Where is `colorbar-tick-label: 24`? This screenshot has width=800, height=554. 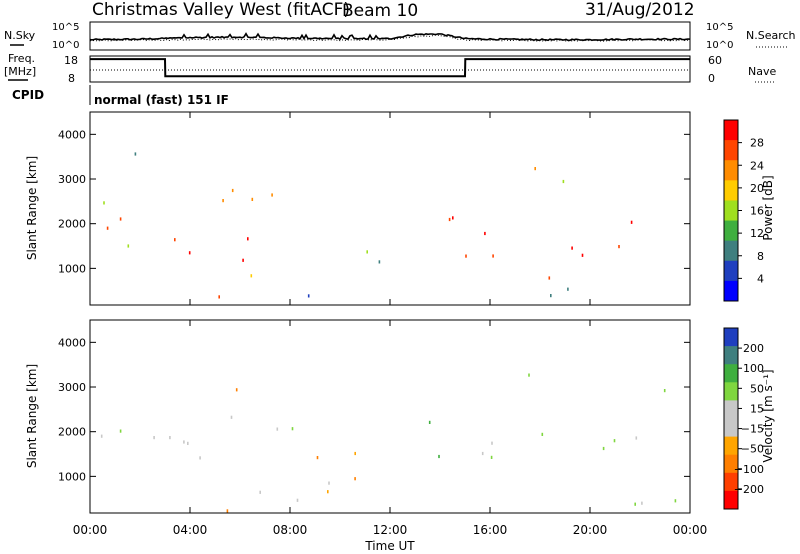
colorbar-tick-label: 24 is located at coordinates (757, 165).